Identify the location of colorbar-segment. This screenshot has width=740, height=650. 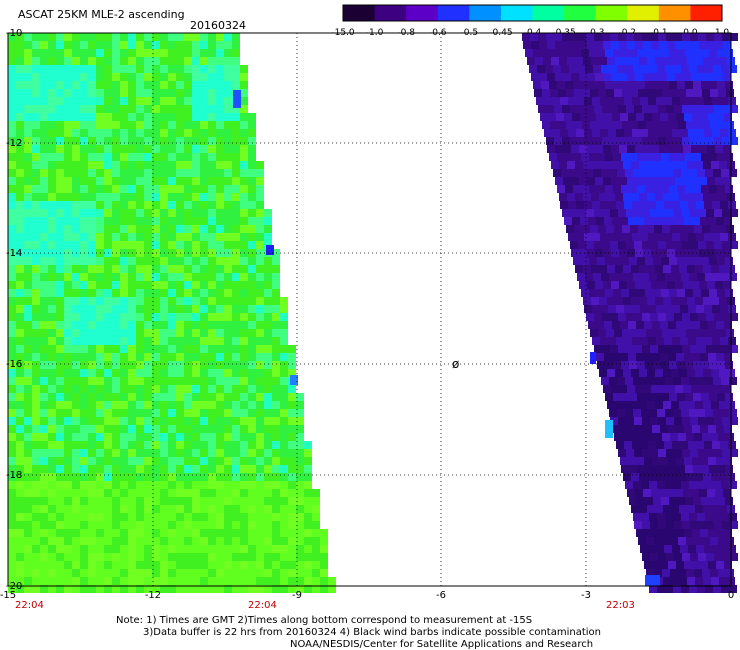
(453, 13).